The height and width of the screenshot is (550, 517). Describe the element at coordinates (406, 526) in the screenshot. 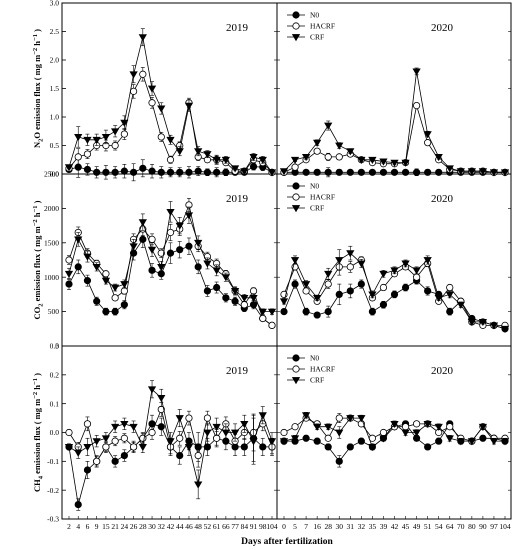

I see `x-tick-label: 45` at that location.